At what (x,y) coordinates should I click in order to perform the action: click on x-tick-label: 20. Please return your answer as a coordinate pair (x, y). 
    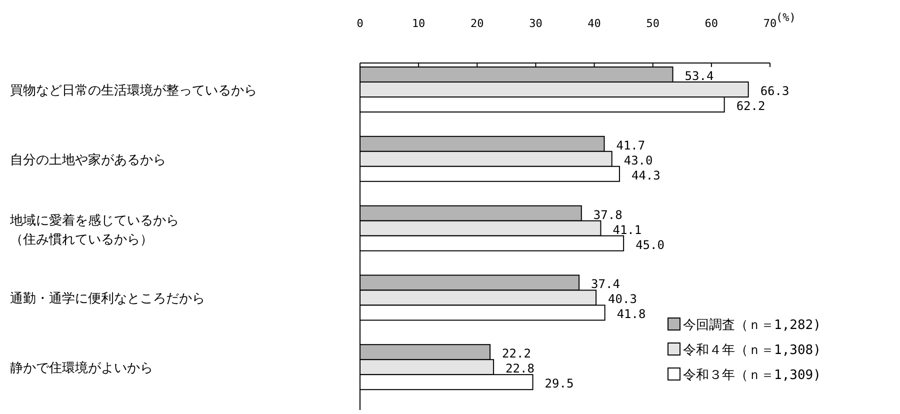
    Looking at the image, I should click on (477, 23).